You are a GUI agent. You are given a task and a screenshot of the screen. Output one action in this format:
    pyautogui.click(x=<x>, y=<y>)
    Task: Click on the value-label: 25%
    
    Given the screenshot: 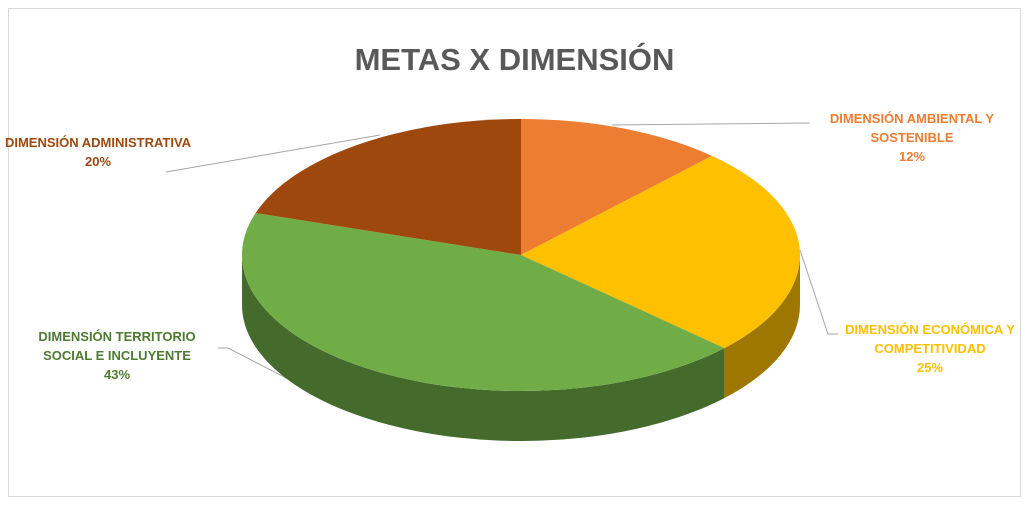 What is the action you would take?
    pyautogui.click(x=930, y=367)
    